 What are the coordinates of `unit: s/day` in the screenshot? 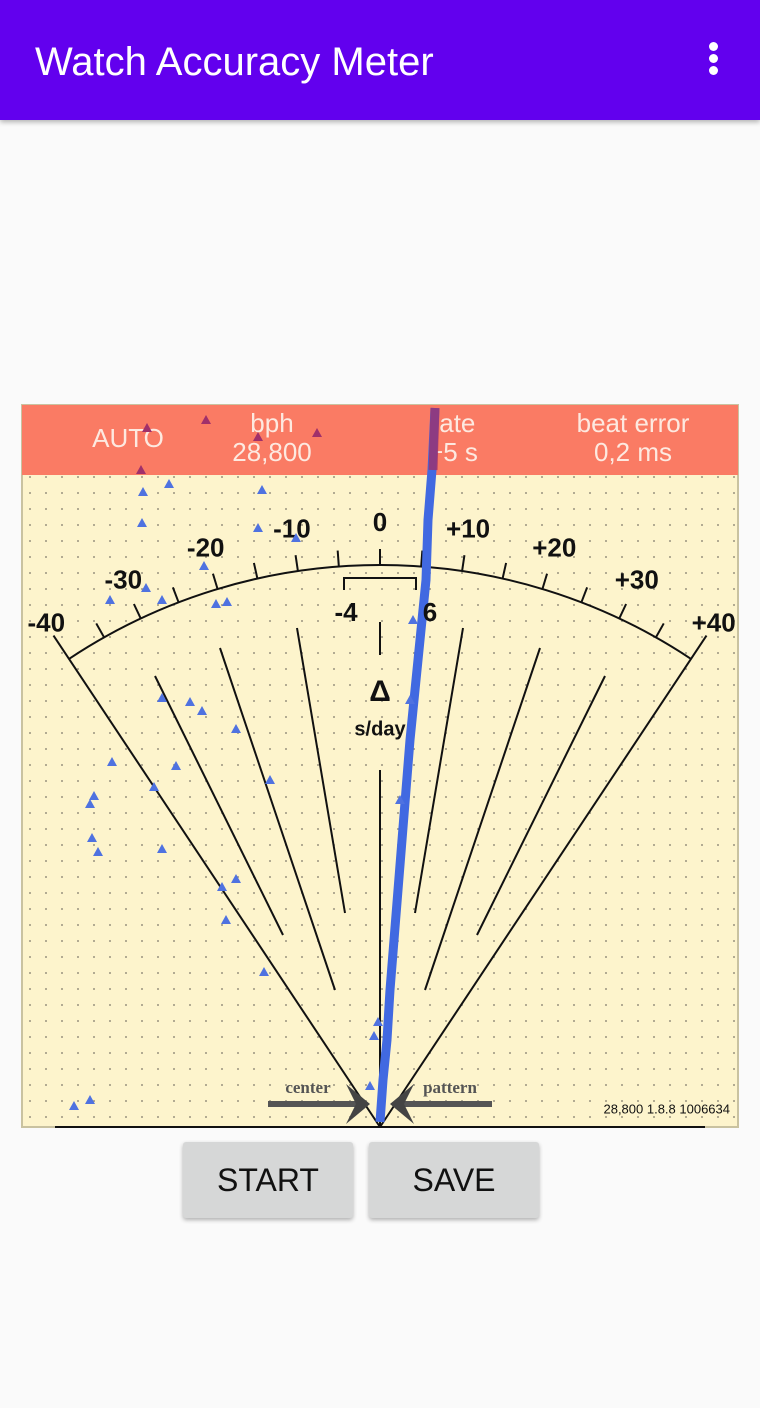 It's located at (380, 729).